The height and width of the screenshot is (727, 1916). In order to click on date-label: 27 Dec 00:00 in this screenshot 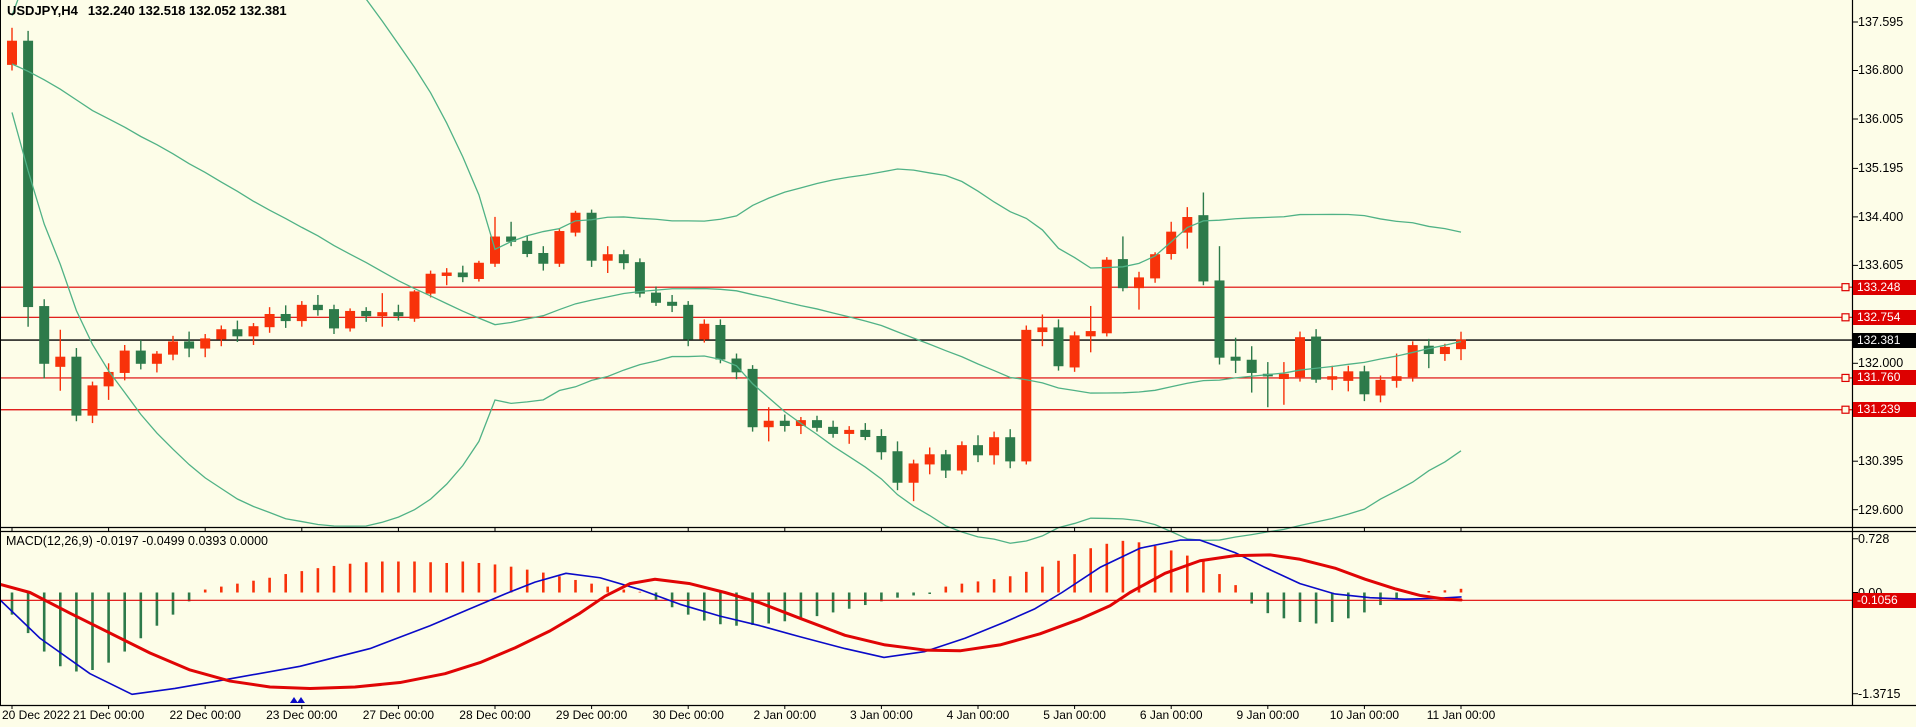, I will do `click(398, 715)`.